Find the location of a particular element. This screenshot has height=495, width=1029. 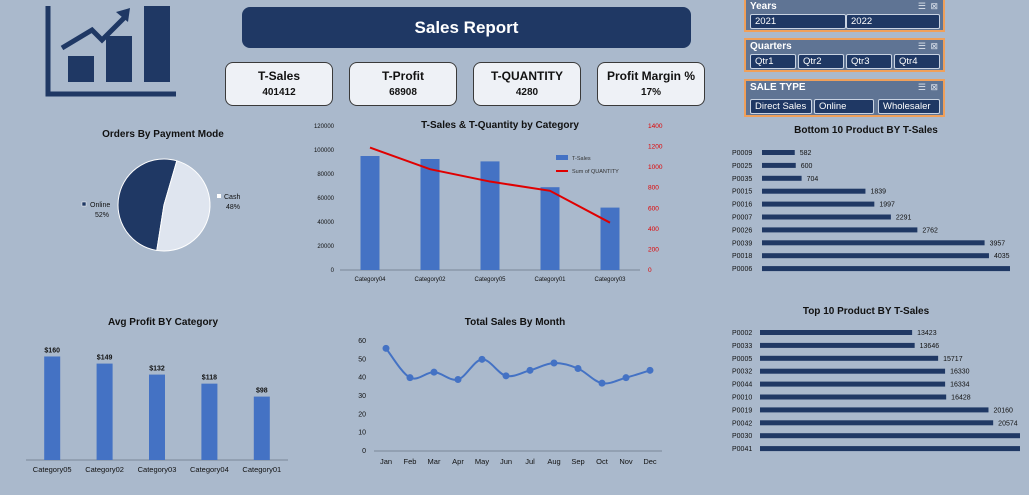

y2-tick-label: 1400 is located at coordinates (655, 126).